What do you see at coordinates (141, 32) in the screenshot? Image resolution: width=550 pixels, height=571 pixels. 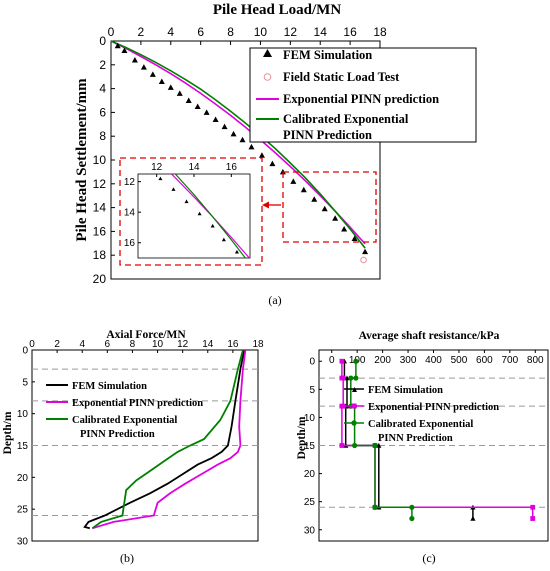 I see `a-x-tick-label: 2` at bounding box center [141, 32].